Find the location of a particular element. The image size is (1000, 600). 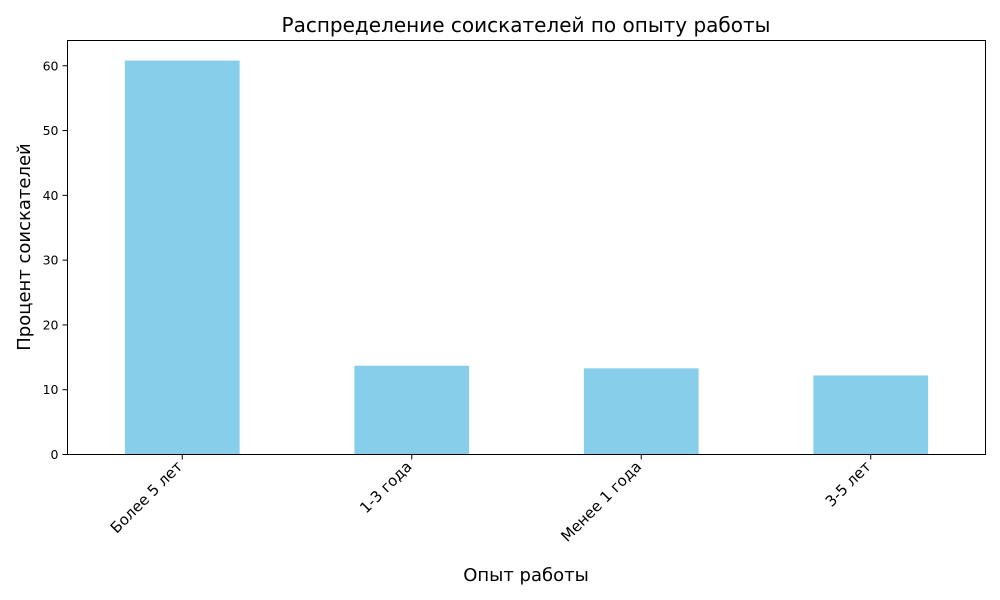

x-axis-label: Опыт работы is located at coordinates (526, 575).